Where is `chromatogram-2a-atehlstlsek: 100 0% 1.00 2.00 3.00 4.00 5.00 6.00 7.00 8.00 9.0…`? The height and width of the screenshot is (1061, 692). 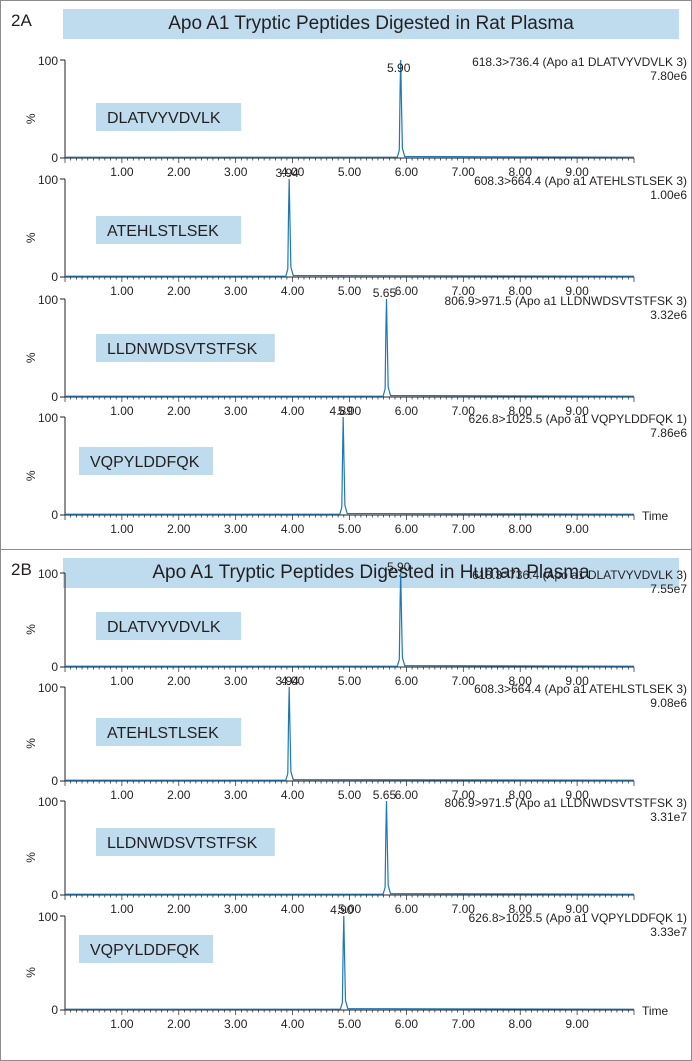
chromatogram-2a-atehlstlsek: 100 0% 1.00 2.00 3.00 4.00 5.00 6.00 7.00 8.00 9.0… is located at coordinates (355, 232).